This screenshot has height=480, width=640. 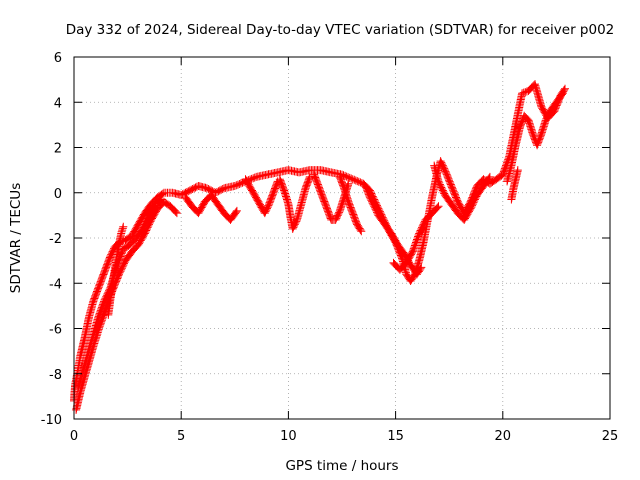 I want to click on y-axis-title: SDTVAR / TECUs, so click(x=16, y=238).